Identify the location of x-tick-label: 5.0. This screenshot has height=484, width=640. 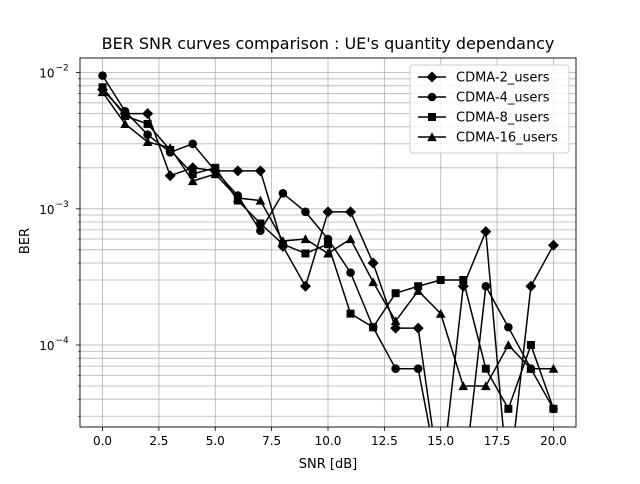
(215, 441).